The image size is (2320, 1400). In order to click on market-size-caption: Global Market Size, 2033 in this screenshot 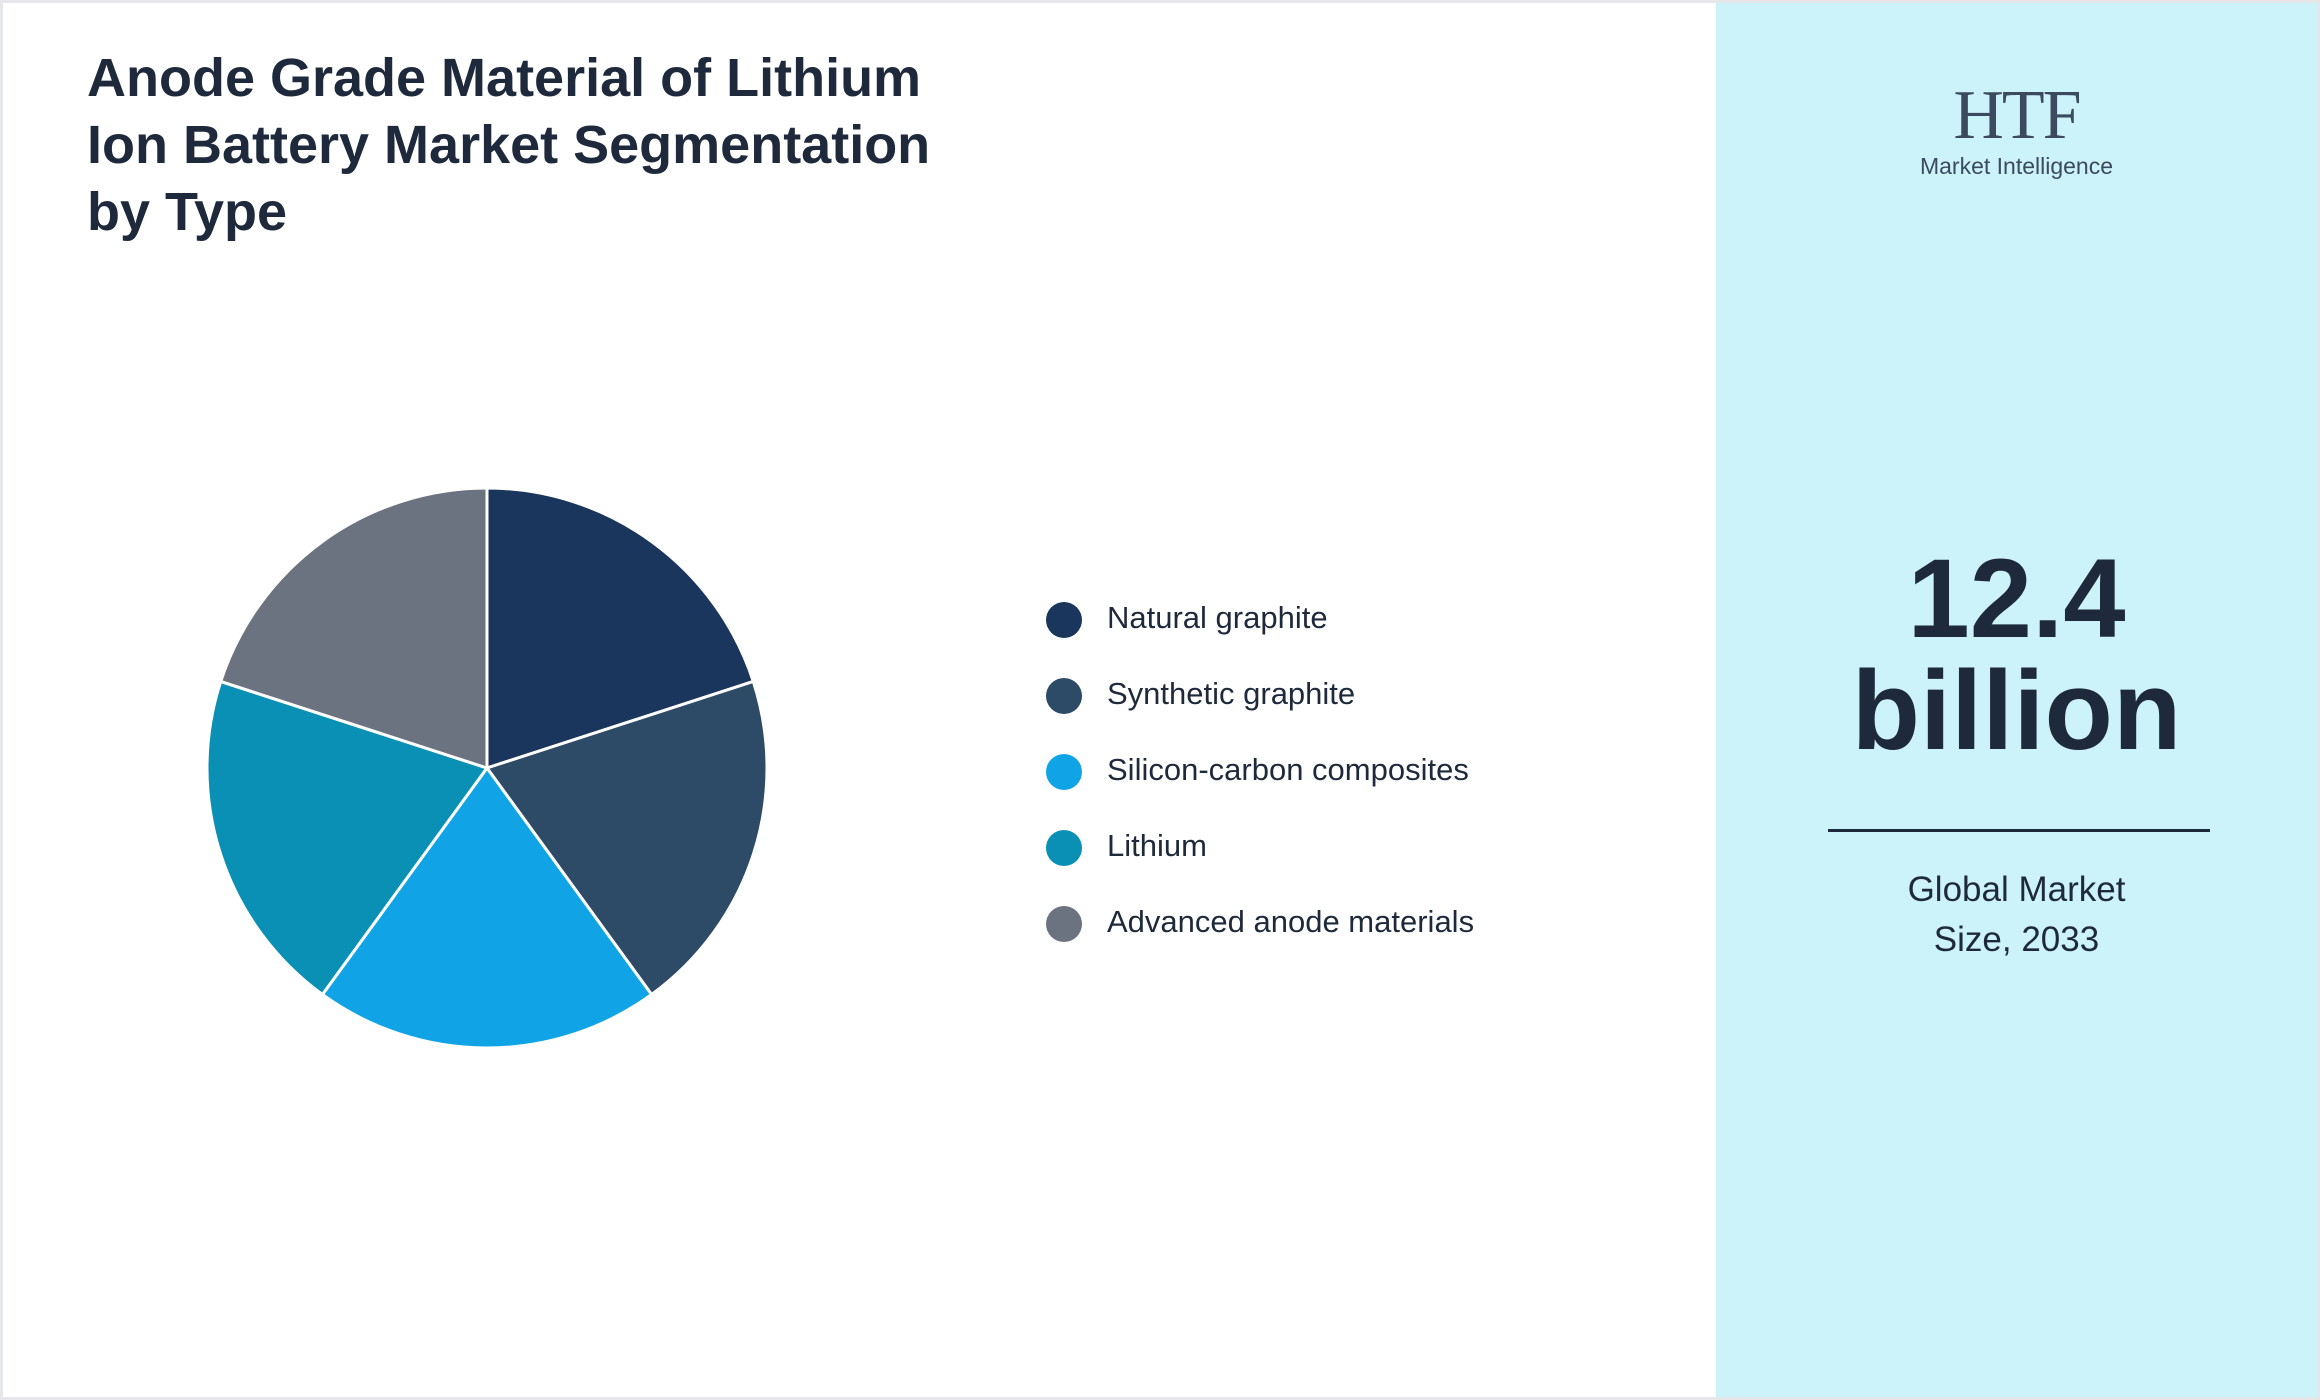, I will do `click(2016, 914)`.